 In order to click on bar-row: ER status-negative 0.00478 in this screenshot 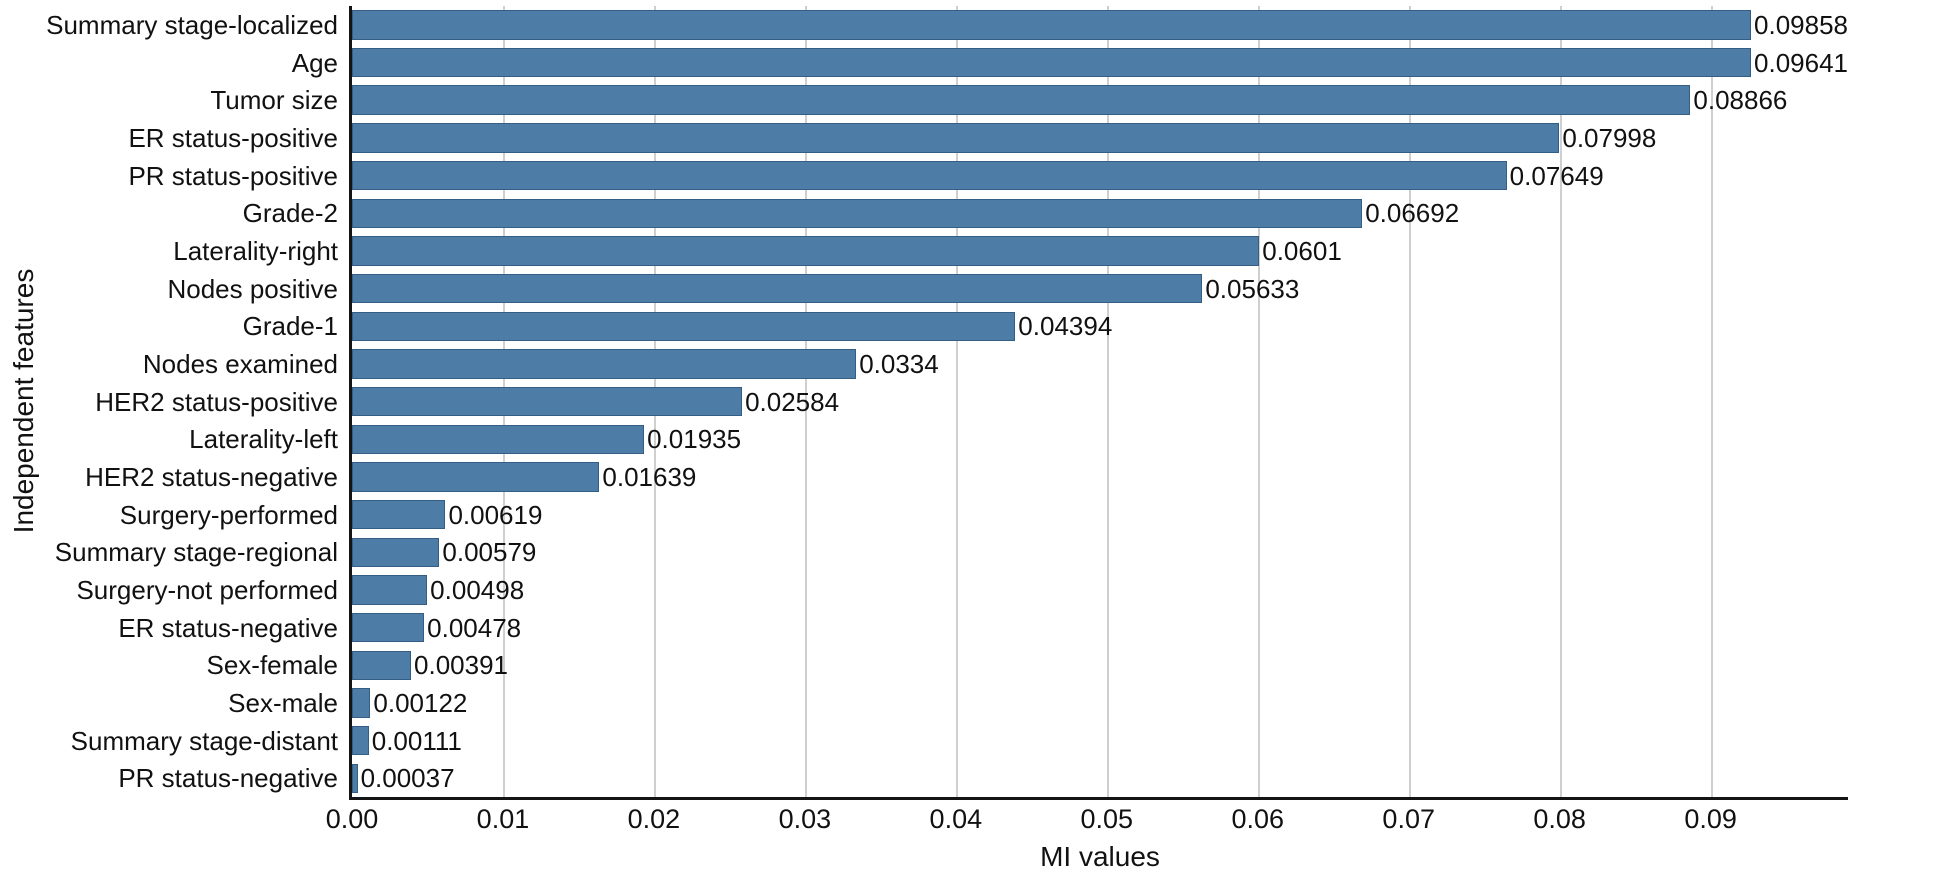, I will do `click(983, 628)`.